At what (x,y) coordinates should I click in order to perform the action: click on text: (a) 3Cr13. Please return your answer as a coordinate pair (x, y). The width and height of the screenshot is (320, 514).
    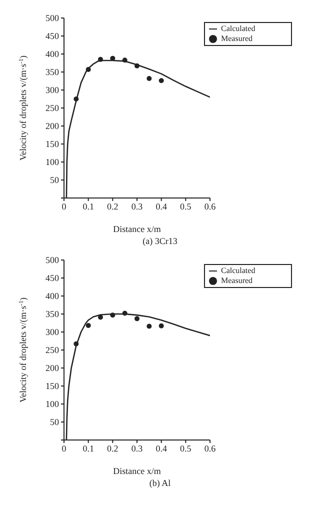
    Looking at the image, I should click on (160, 241).